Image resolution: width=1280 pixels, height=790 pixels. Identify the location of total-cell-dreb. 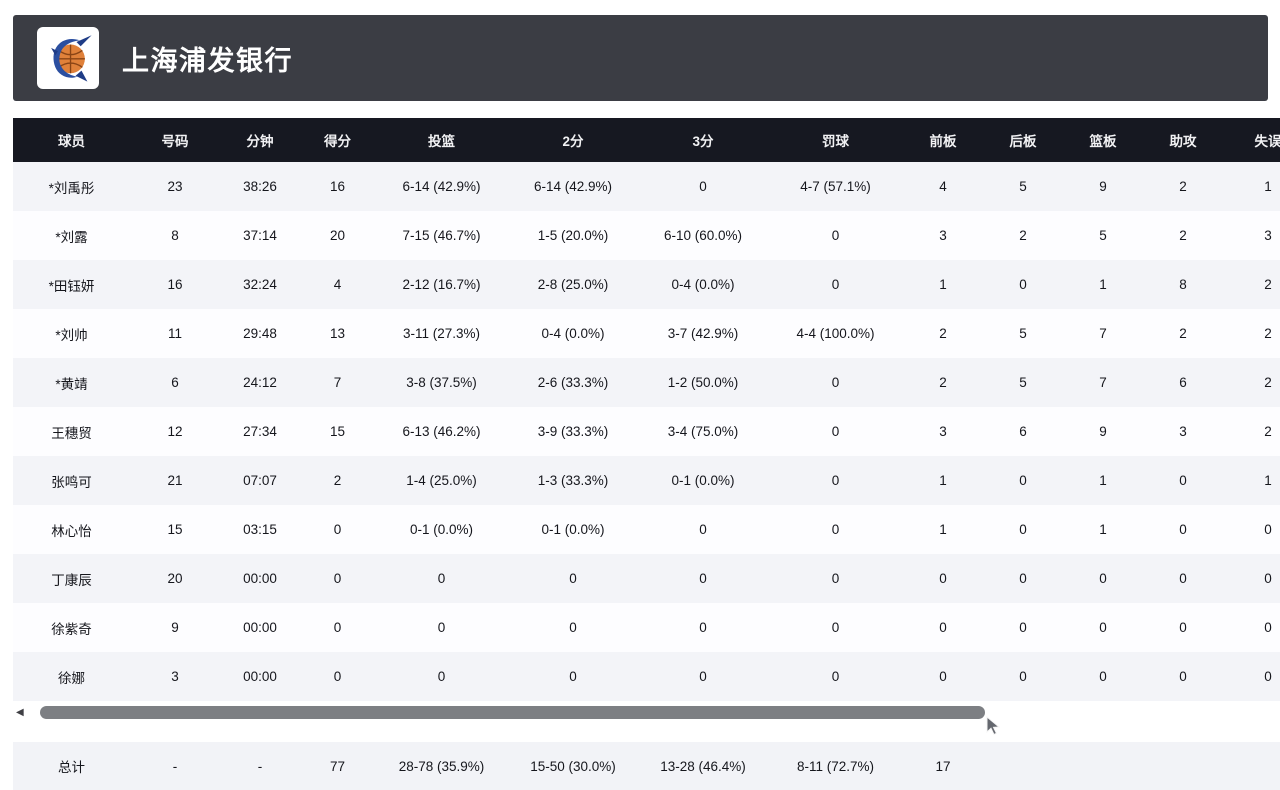
(1023, 766).